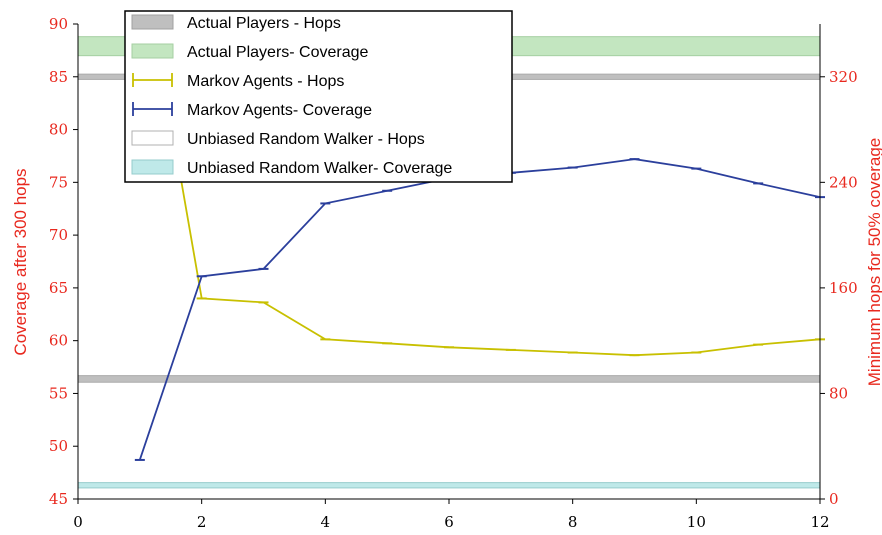 The image size is (882, 535). I want to click on x-tick-label-2: 4, so click(326, 522).